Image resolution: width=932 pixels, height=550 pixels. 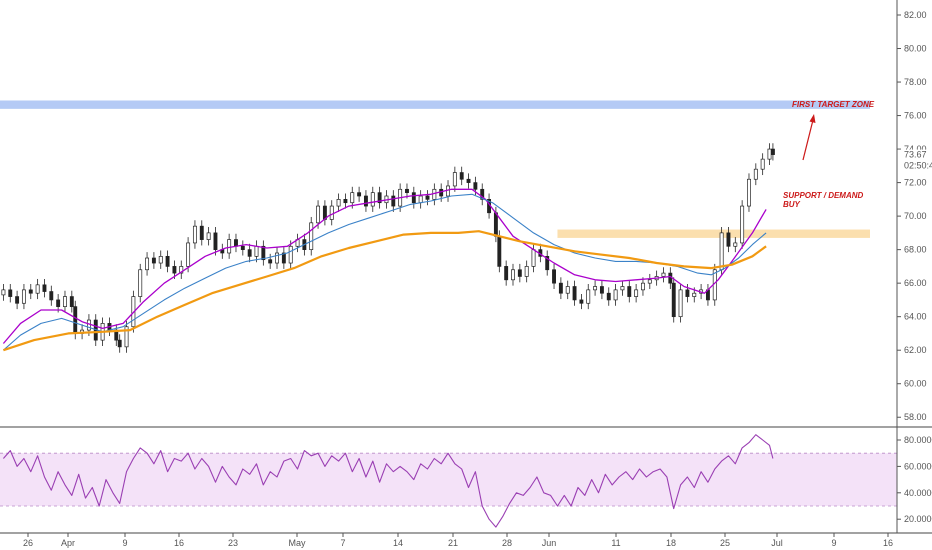 What do you see at coordinates (915, 350) in the screenshot?
I see `price-tick-label: 62.00` at bounding box center [915, 350].